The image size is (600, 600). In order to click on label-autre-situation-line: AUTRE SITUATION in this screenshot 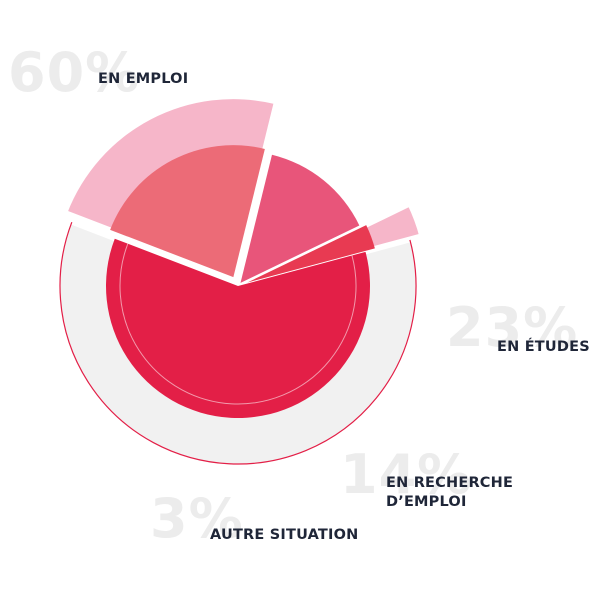, I will do `click(284, 535)`.